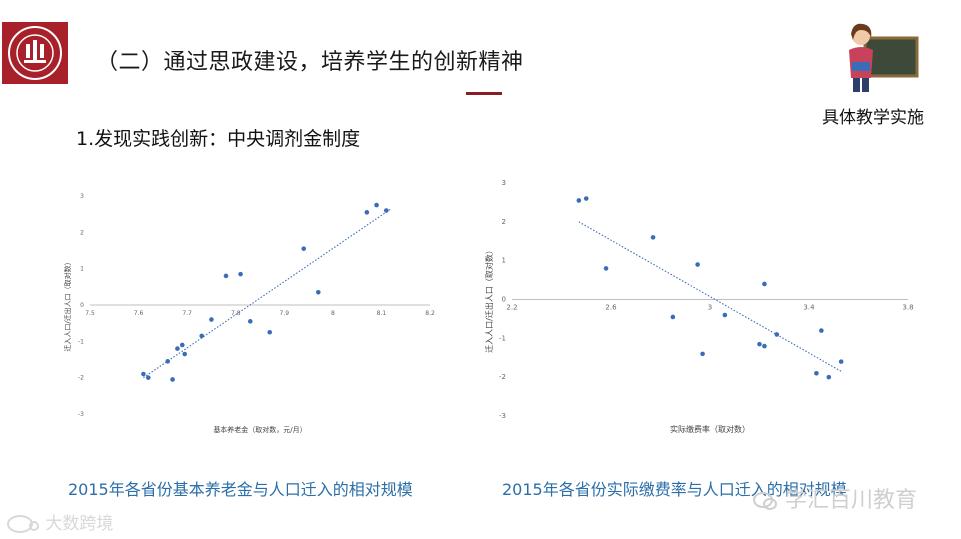  I want to click on x-axis-label: 基本养老金（取对数，元/月）, so click(259, 429).